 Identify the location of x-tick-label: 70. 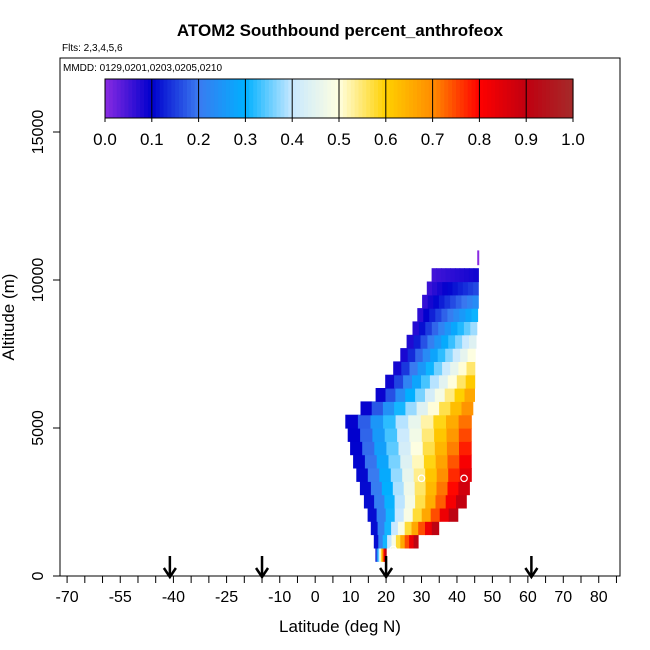
(563, 597).